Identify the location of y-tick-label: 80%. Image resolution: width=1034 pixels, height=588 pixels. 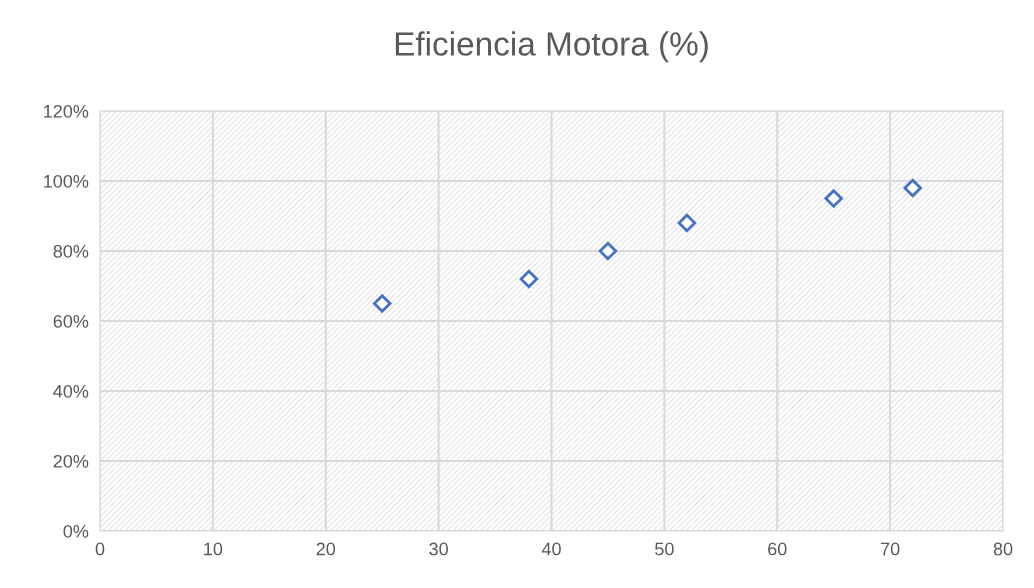
(71, 251).